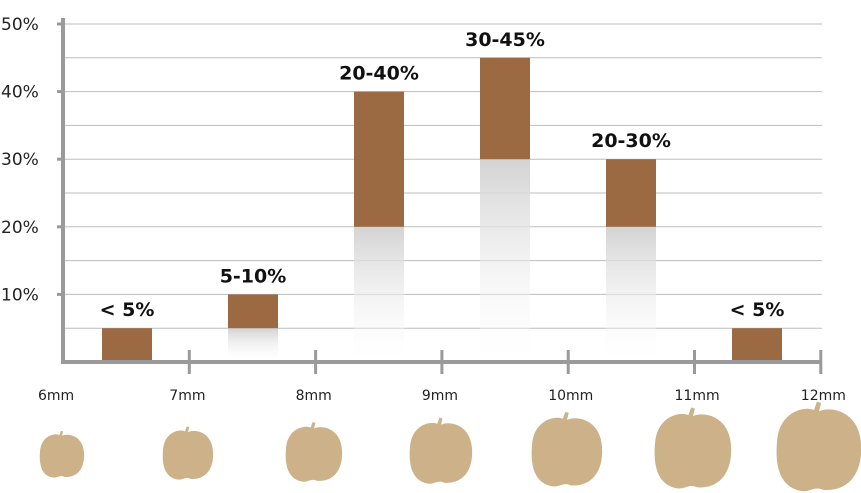  What do you see at coordinates (20, 295) in the screenshot?
I see `y-tick-label: 10%` at bounding box center [20, 295].